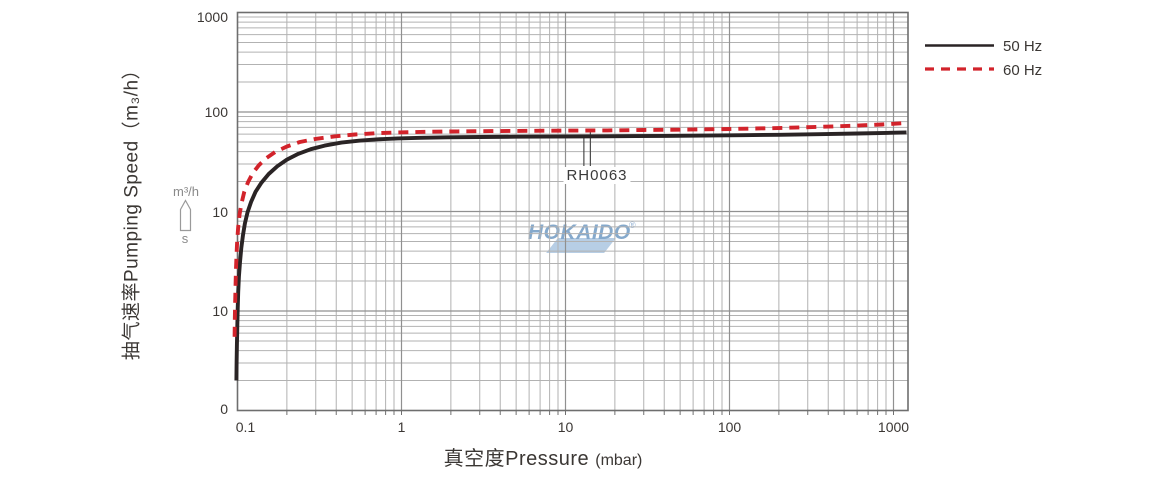  What do you see at coordinates (216, 112) in the screenshot?
I see `y-tick-label: 100` at bounding box center [216, 112].